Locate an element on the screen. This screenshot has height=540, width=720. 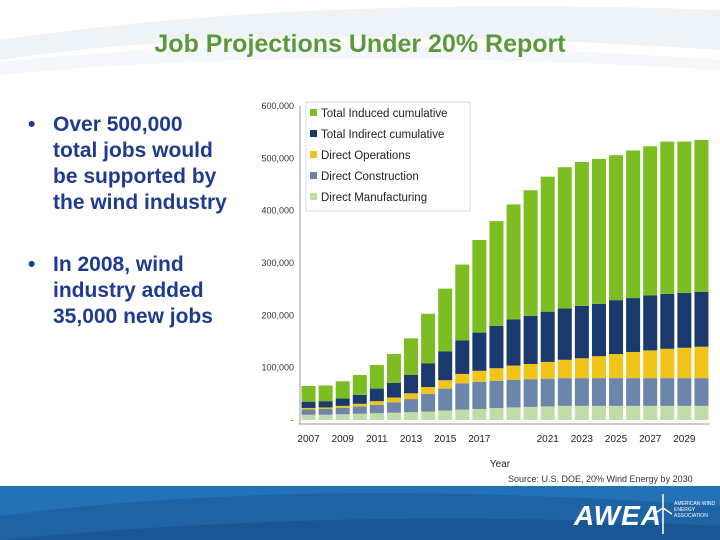
x-tick-label: 2027 is located at coordinates (650, 439).